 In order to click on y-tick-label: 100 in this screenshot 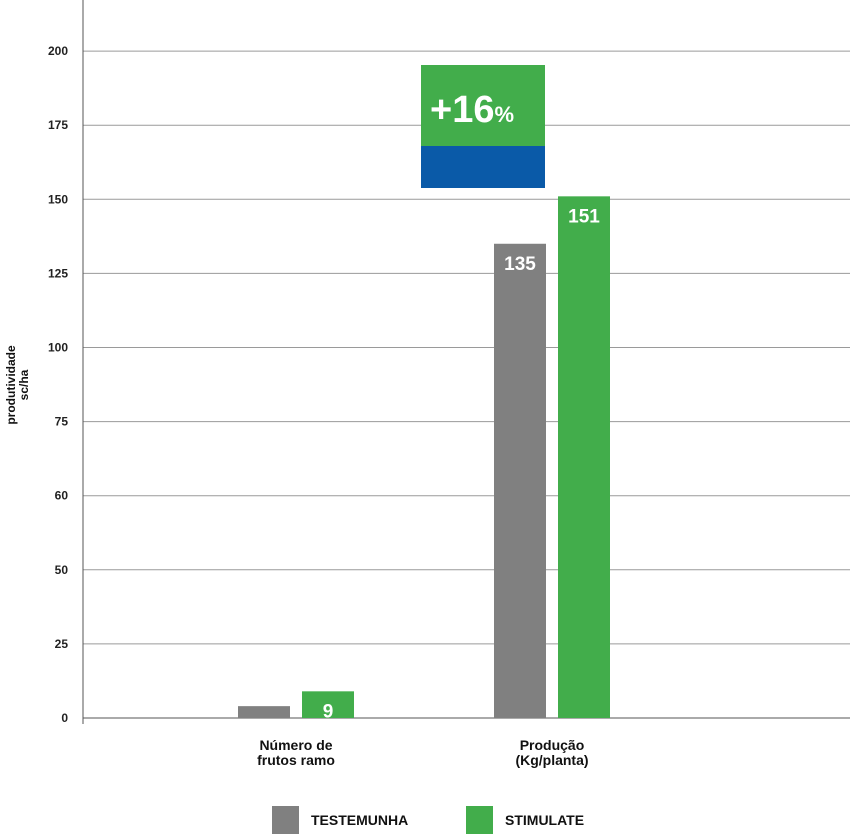, I will do `click(58, 348)`.